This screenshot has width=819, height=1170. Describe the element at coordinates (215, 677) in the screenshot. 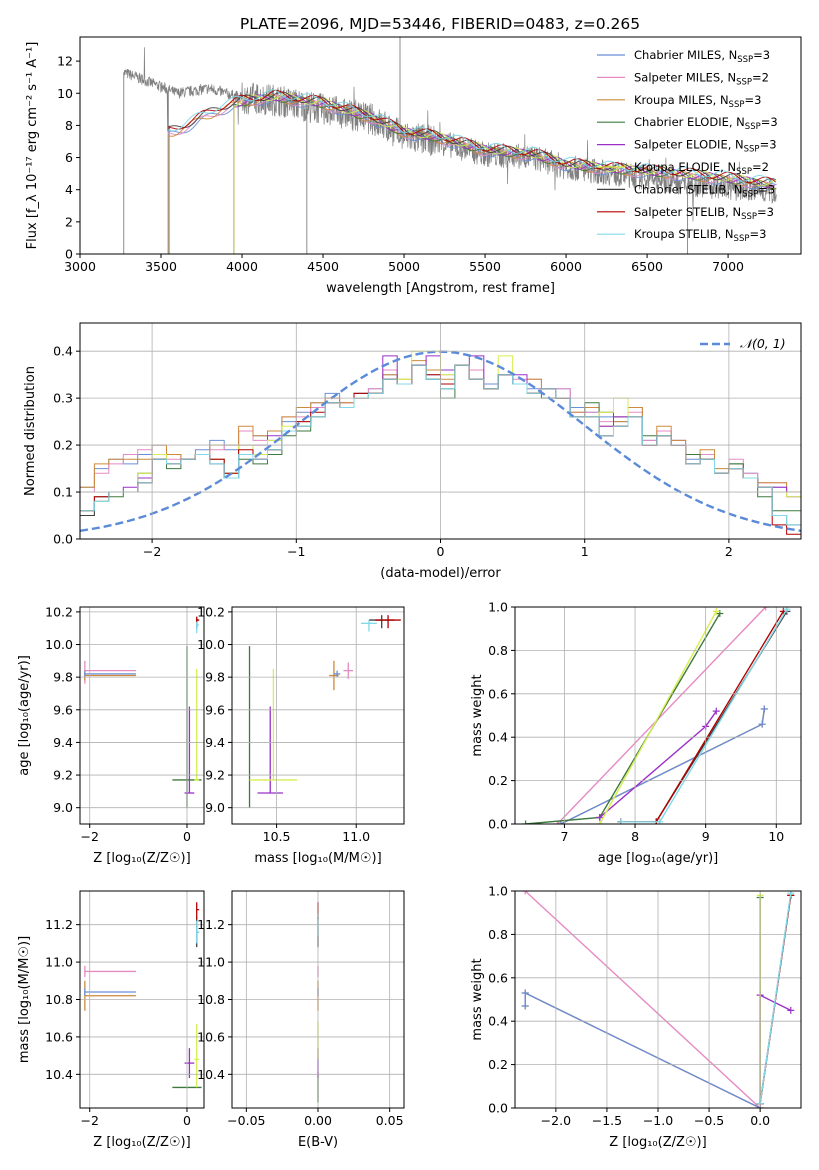

I see `y-tick-label: 9.8` at that location.